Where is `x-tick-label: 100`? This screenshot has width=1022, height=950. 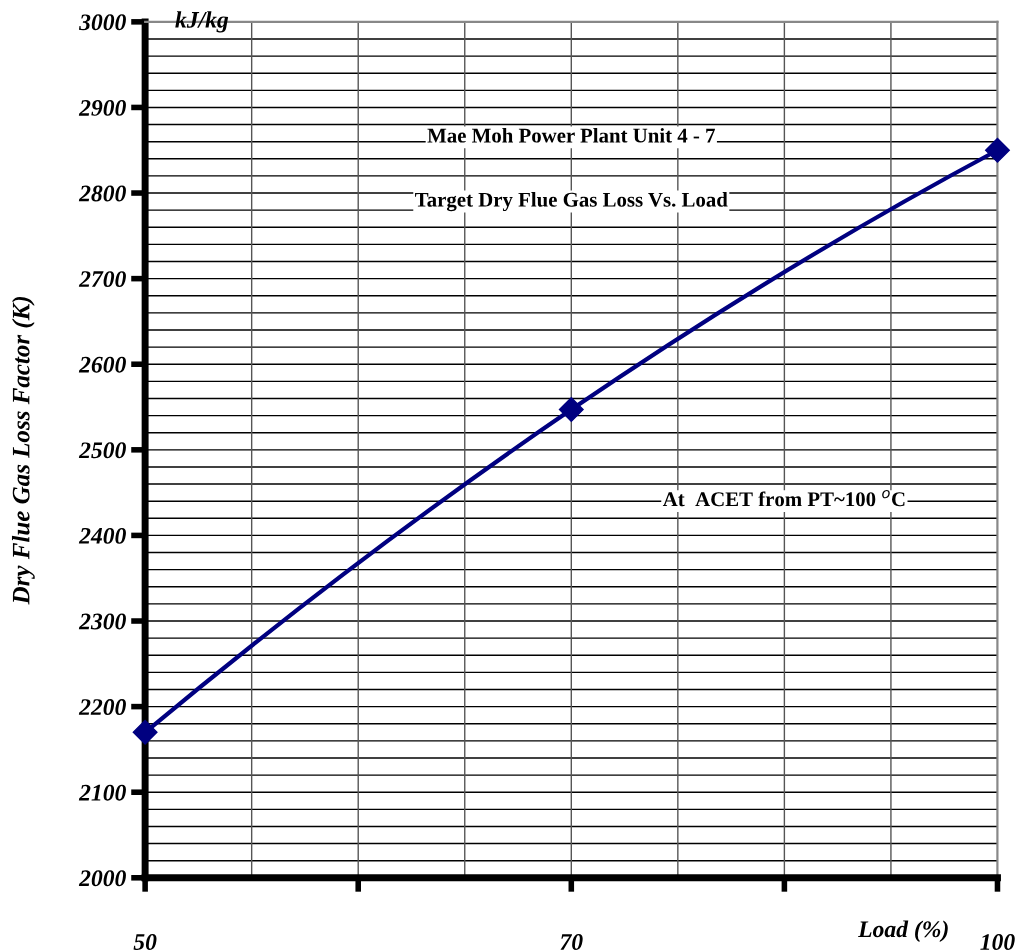 x-tick-label: 100 is located at coordinates (997, 942).